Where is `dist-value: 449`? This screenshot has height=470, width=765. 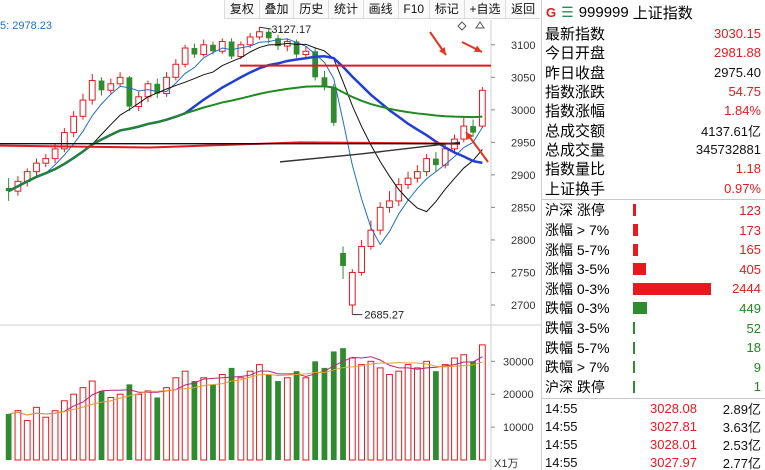 dist-value: 449 is located at coordinates (750, 308).